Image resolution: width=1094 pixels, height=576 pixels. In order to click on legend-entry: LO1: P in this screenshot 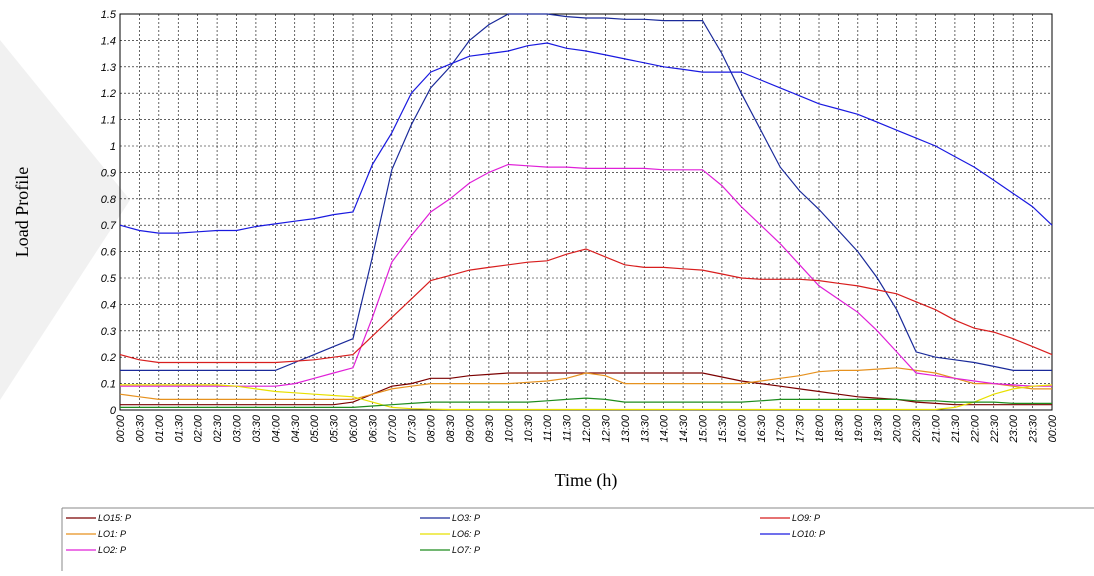, I will do `click(112, 534)`.